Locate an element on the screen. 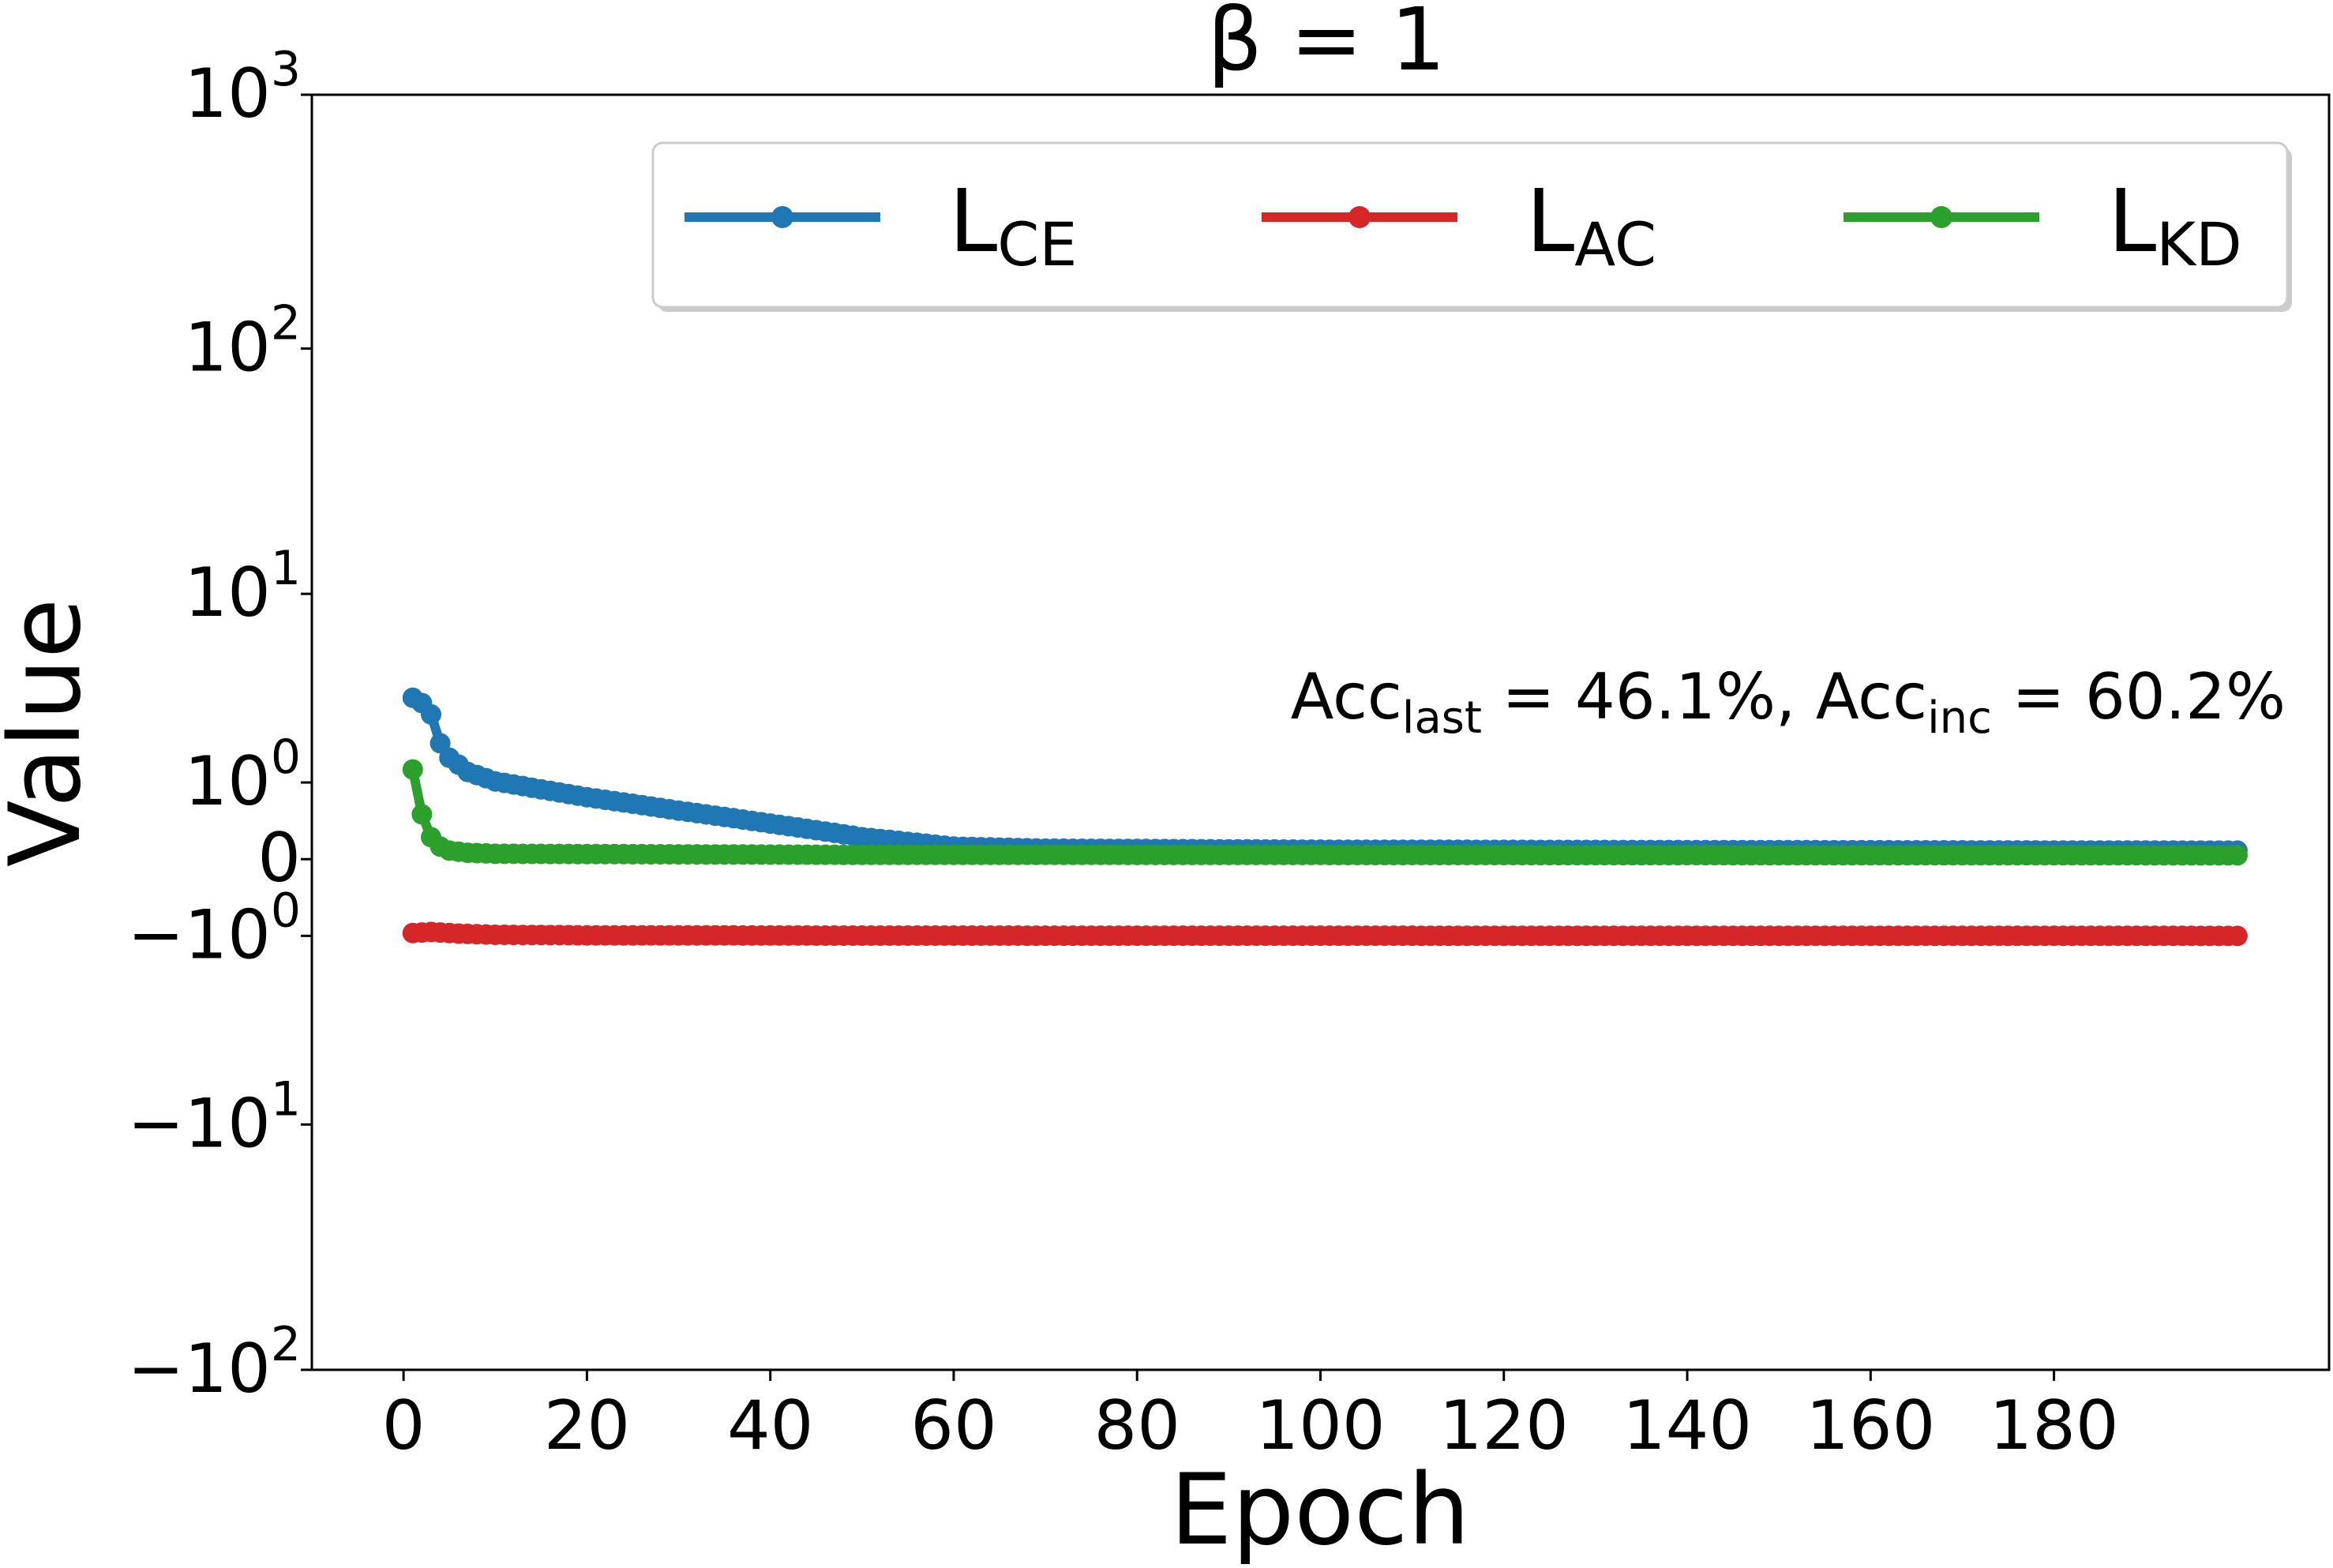 This screenshot has width=2333, height=1568. acc-last-value: = 46.1%, is located at coordinates (1649, 696).